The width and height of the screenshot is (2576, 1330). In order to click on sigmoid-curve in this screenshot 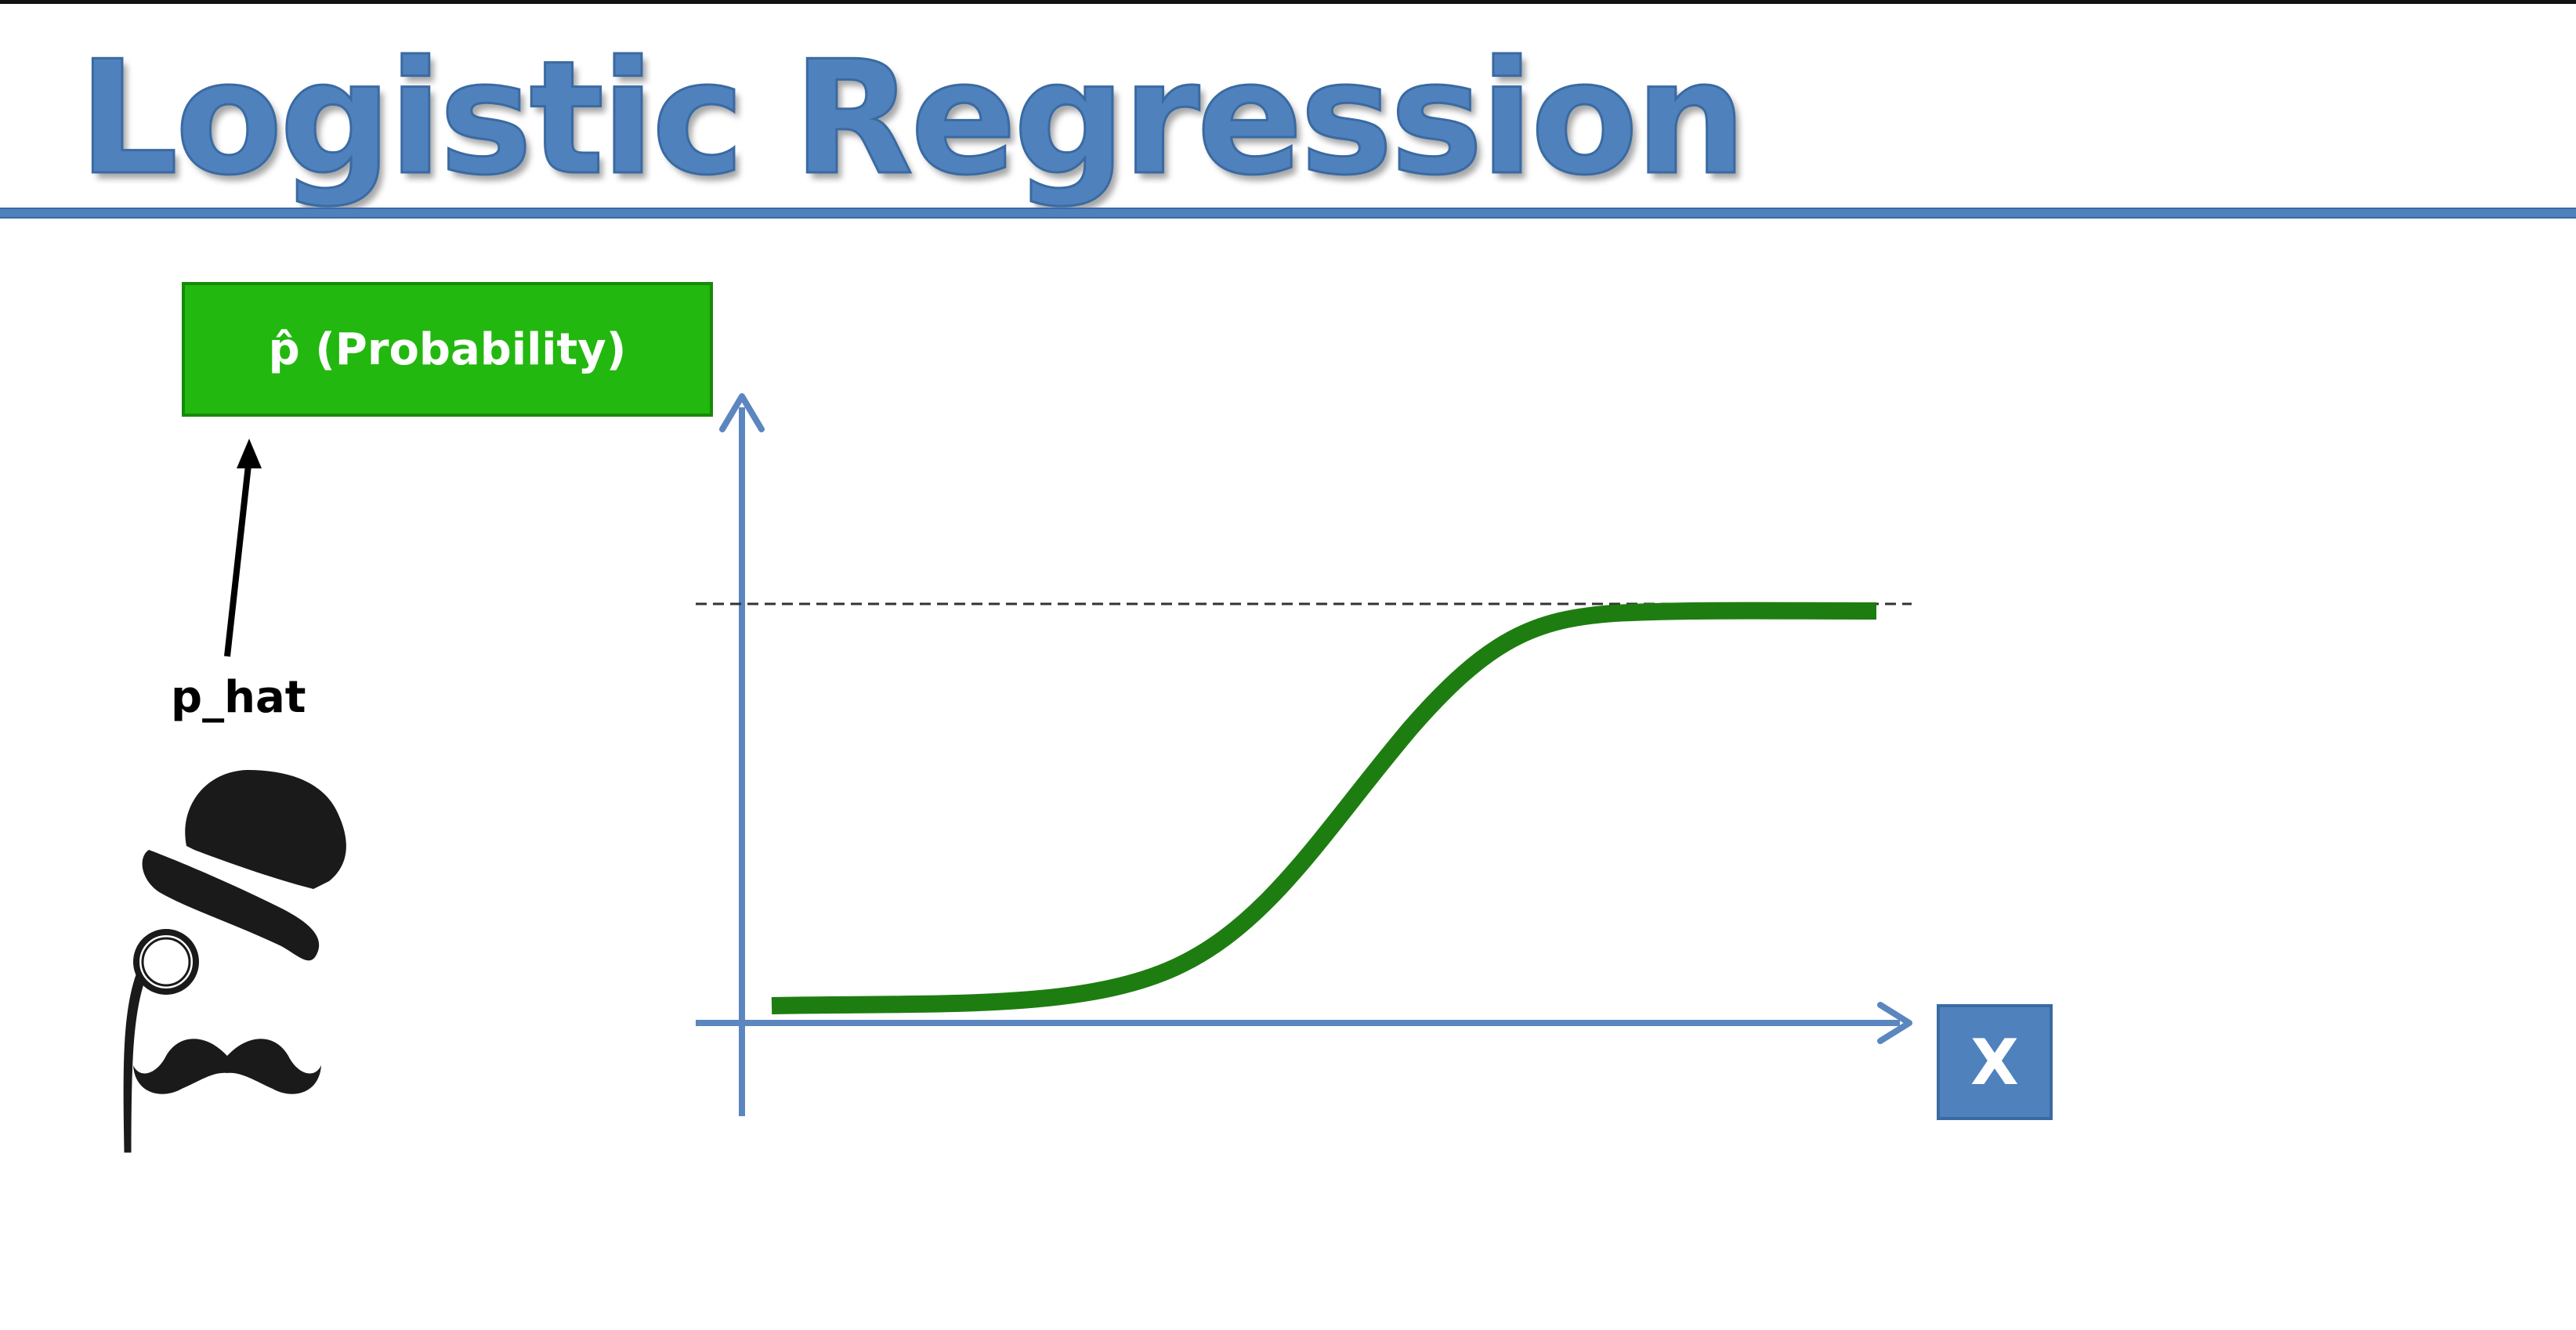, I will do `click(1324, 808)`.